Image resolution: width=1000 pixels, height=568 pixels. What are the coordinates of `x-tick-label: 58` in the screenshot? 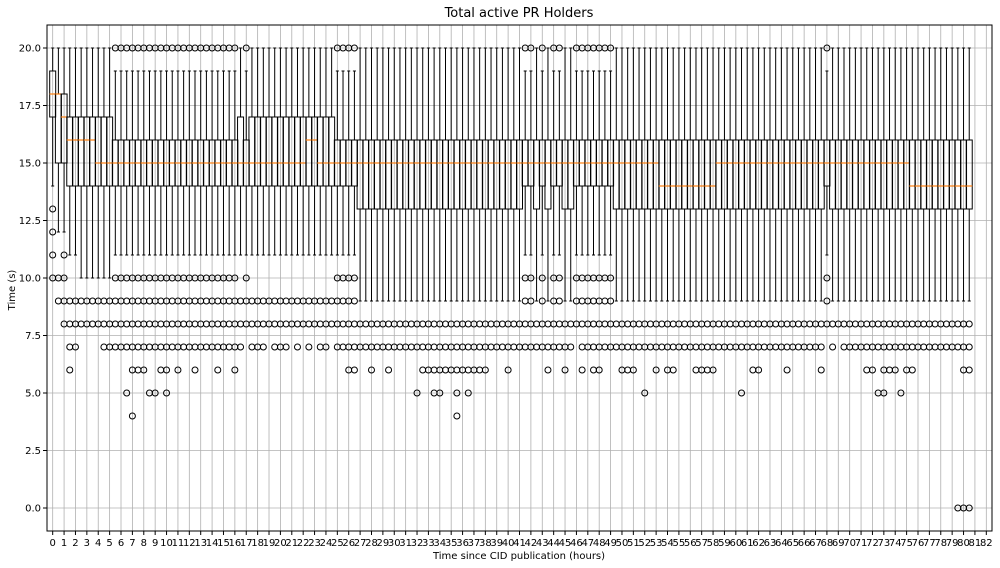 It's located at (713, 543).